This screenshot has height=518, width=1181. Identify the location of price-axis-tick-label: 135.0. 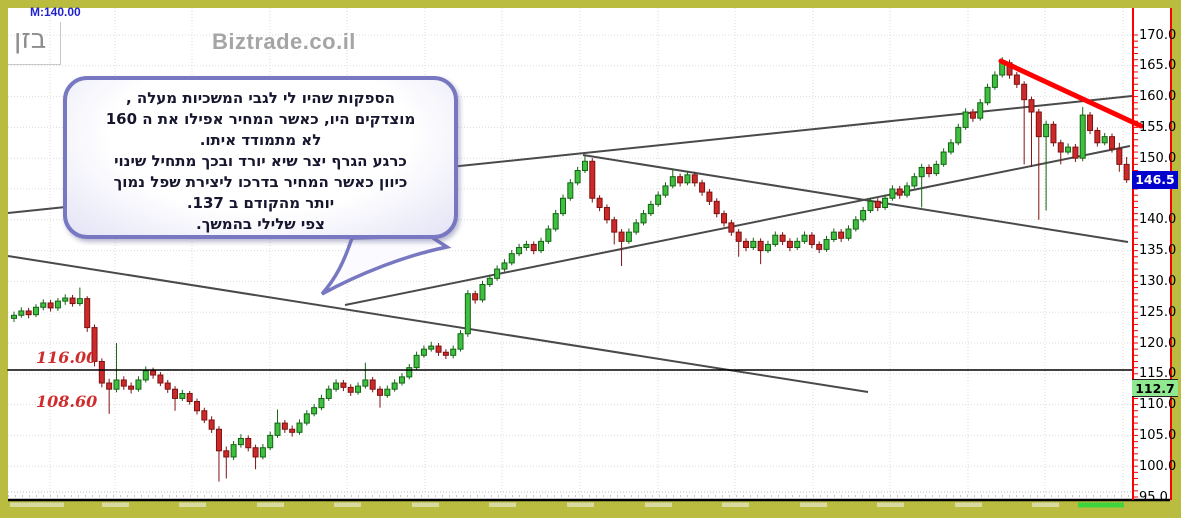
(1158, 251).